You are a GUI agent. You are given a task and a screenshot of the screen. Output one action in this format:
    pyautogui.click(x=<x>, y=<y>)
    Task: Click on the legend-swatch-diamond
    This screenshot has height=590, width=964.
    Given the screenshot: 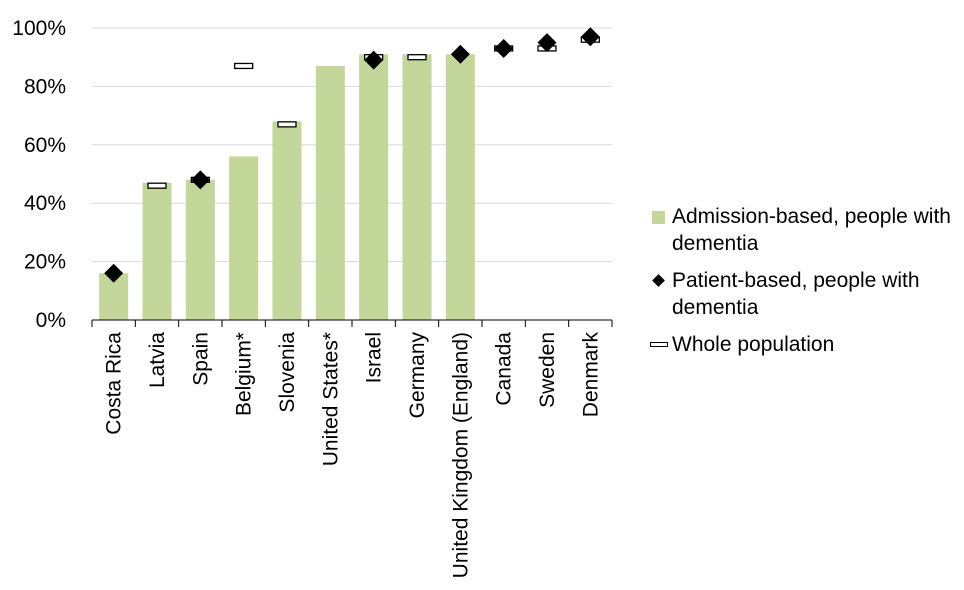 What is the action you would take?
    pyautogui.click(x=661, y=280)
    